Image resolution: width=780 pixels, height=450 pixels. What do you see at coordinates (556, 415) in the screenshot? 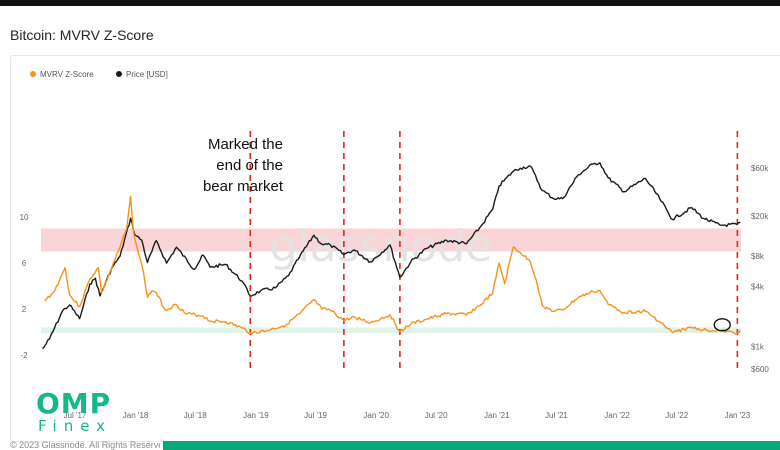
I see `x-tick-8: Jul '21` at bounding box center [556, 415].